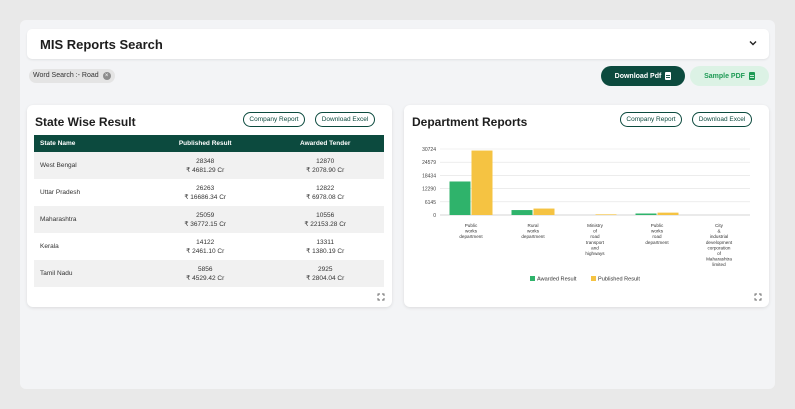  What do you see at coordinates (106, 76) in the screenshot?
I see `close-icon: ×` at bounding box center [106, 76].